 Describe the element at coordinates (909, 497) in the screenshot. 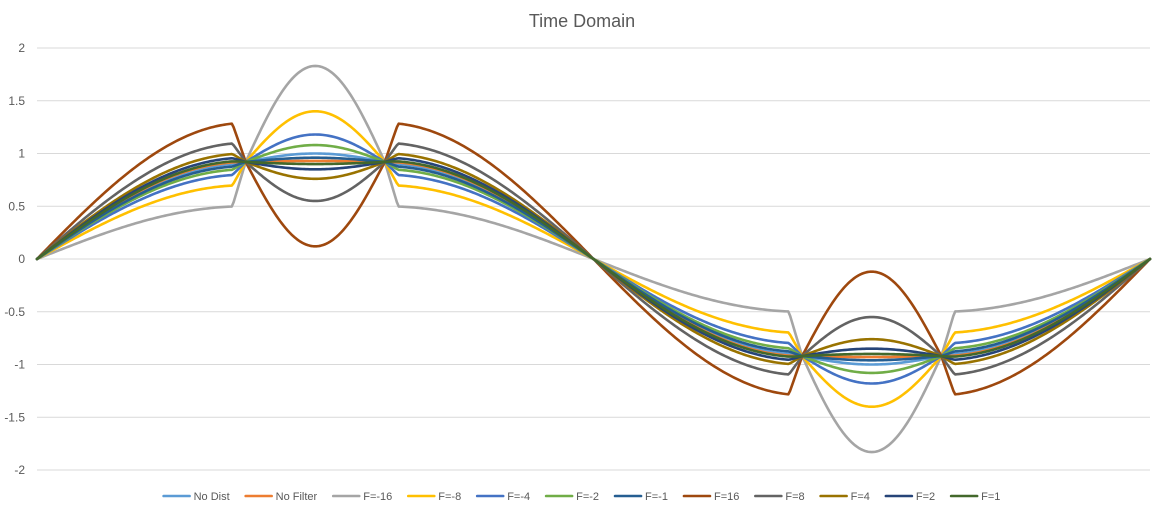

I see `legend-item-f-2: F=2` at that location.